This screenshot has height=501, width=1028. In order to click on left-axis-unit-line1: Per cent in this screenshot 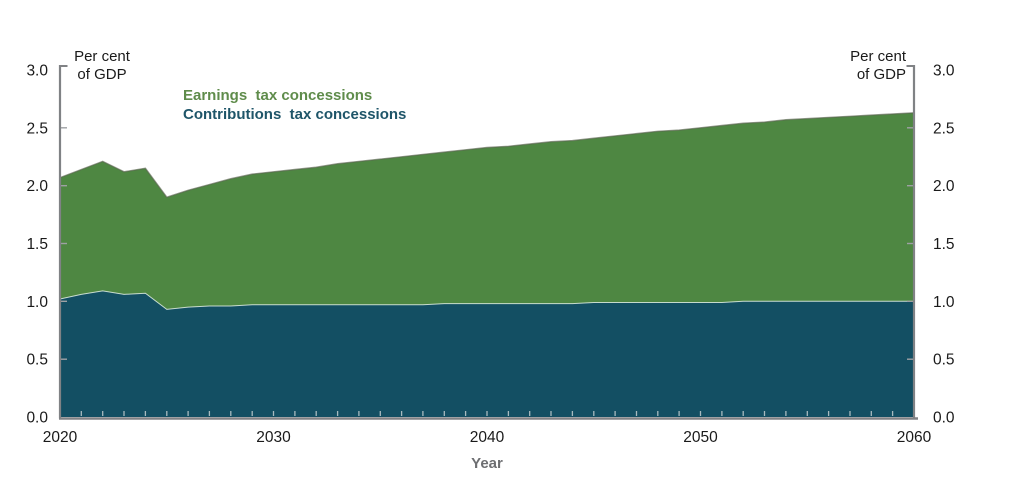, I will do `click(102, 56)`.